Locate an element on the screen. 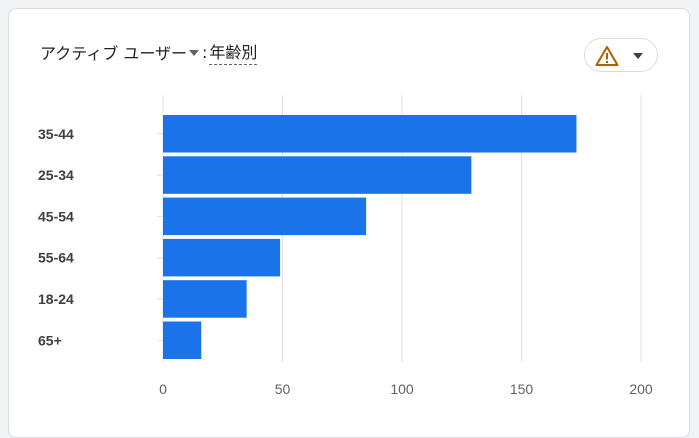 This screenshot has height=438, width=699. warning-menu-button is located at coordinates (621, 55).